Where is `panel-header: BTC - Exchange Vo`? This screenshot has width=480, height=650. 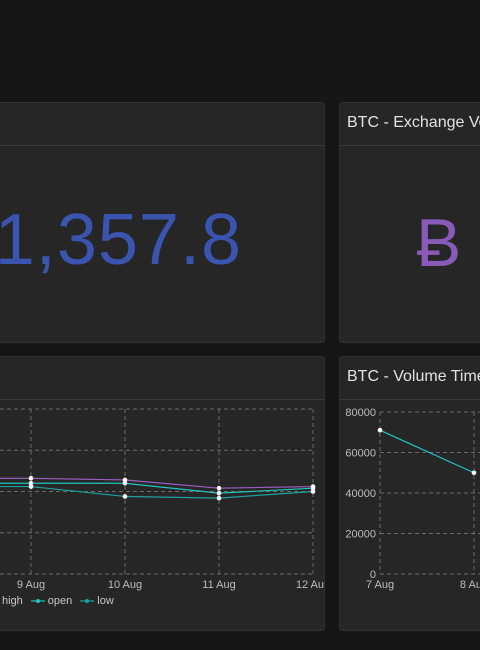
panel-header: BTC - Exchange Vo is located at coordinates (410, 124).